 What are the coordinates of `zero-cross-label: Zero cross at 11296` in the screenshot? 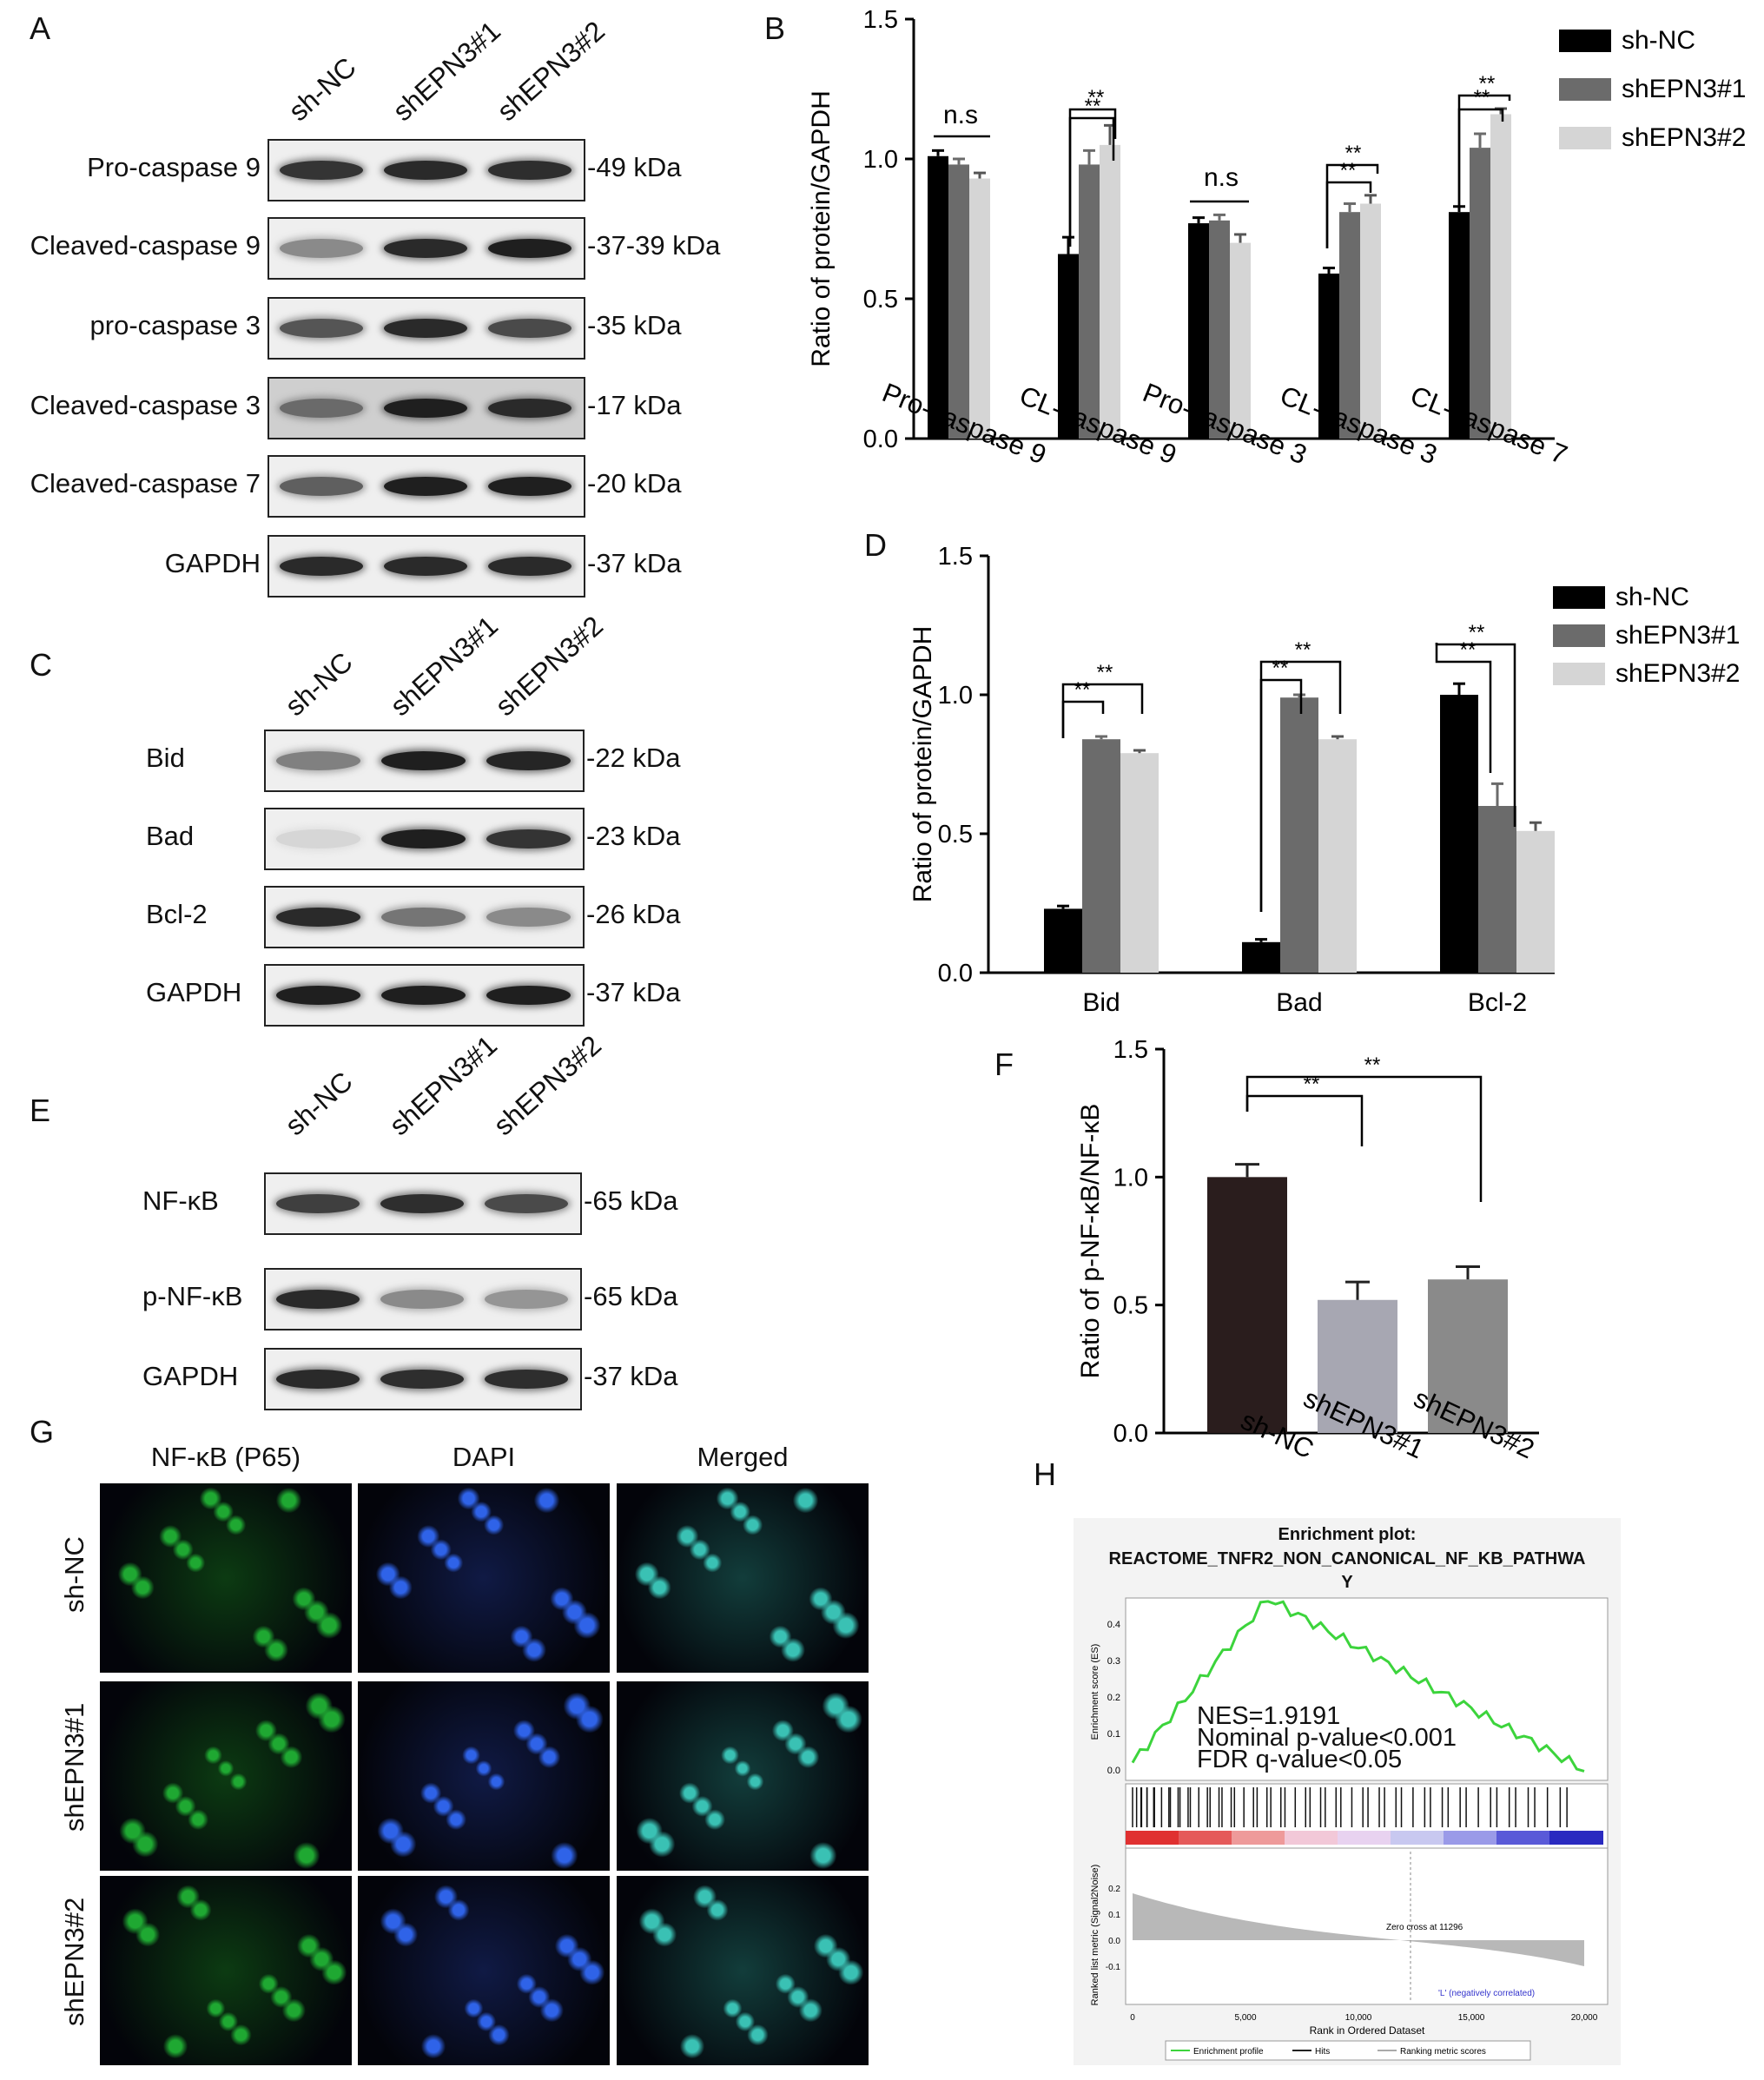 It's located at (1424, 1928).